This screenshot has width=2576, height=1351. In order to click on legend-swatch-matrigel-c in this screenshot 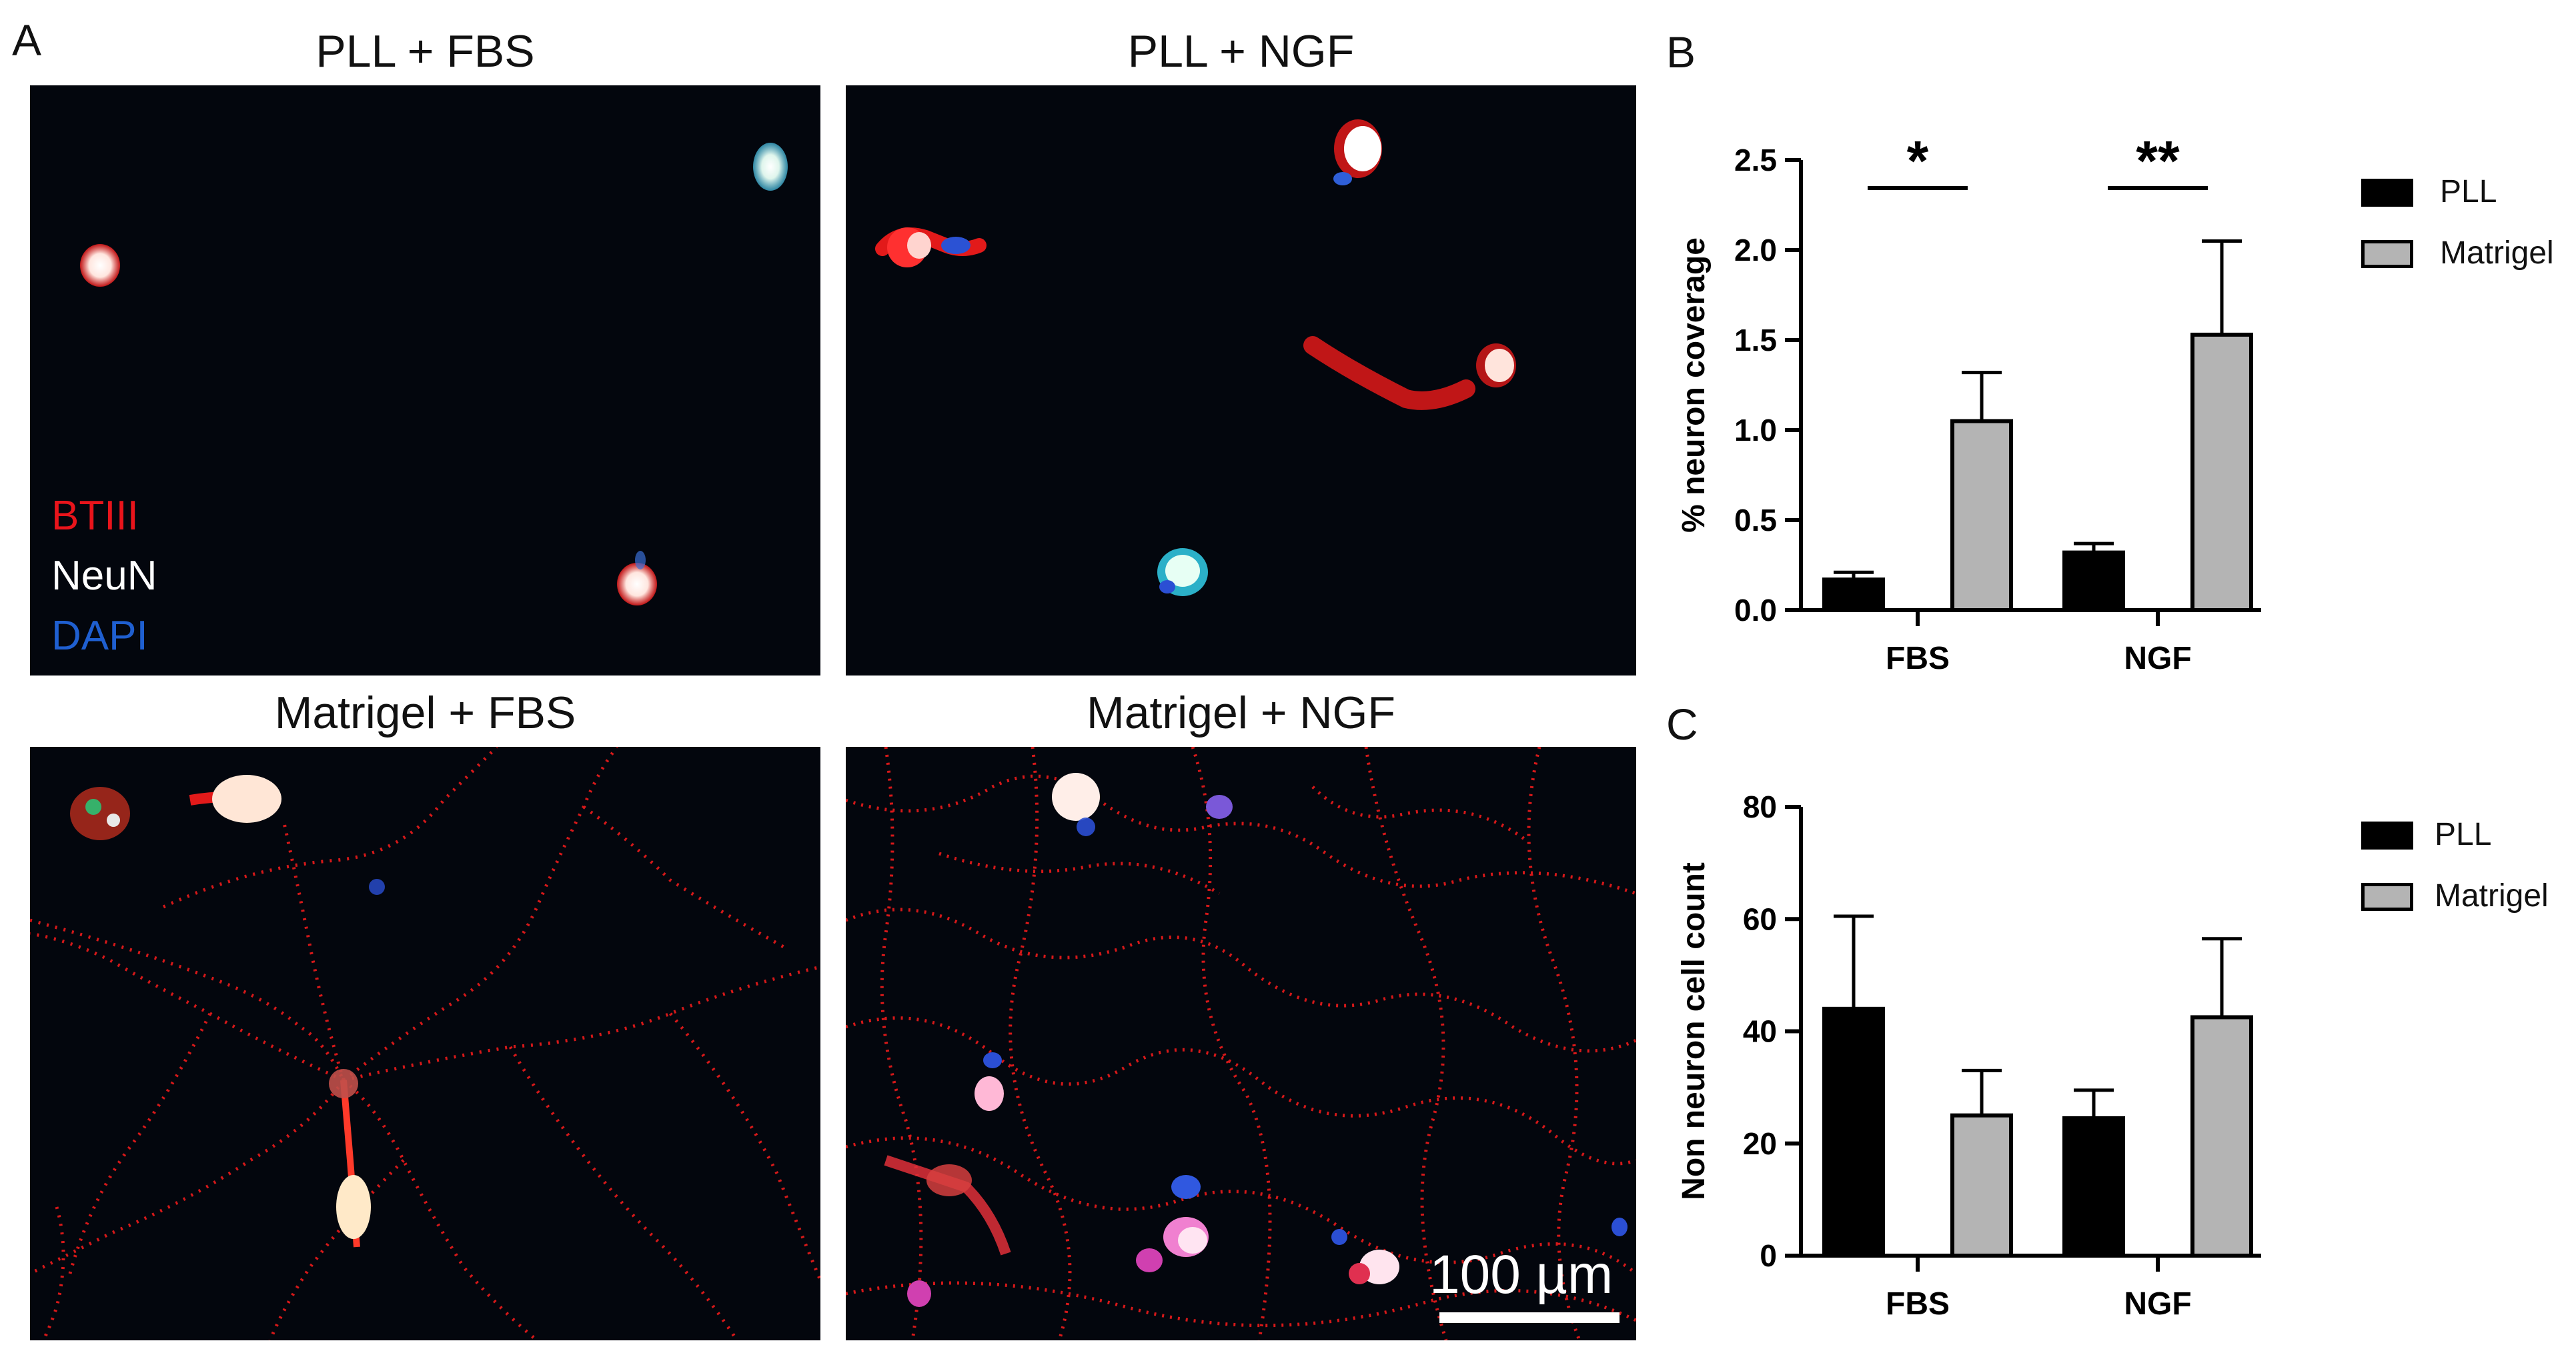, I will do `click(2387, 897)`.